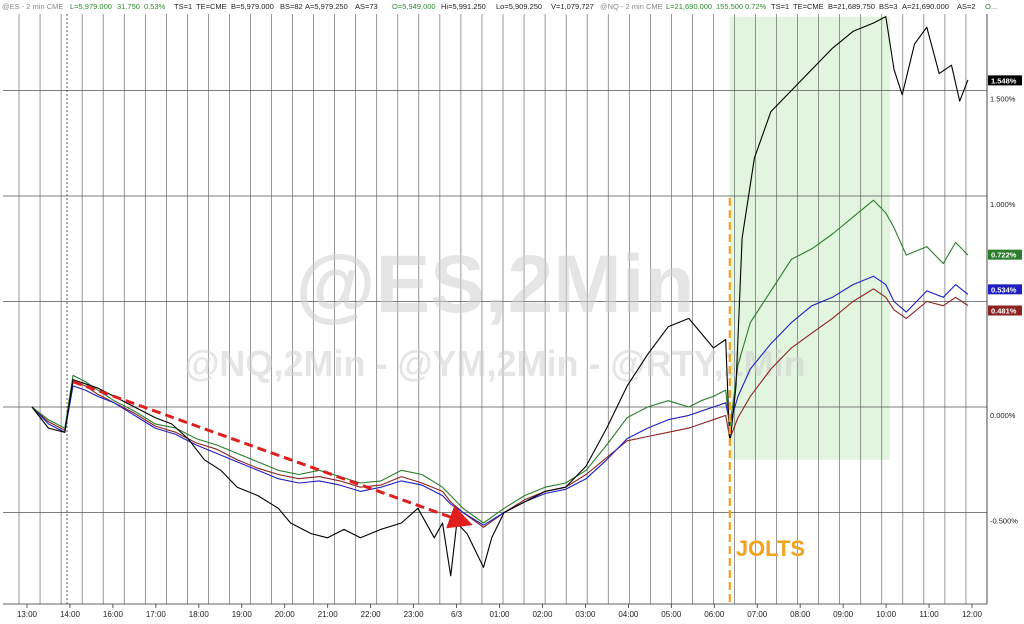 Image resolution: width=1024 pixels, height=624 pixels. Describe the element at coordinates (183, 6) in the screenshot. I see `es-ts: TS=1` at that location.